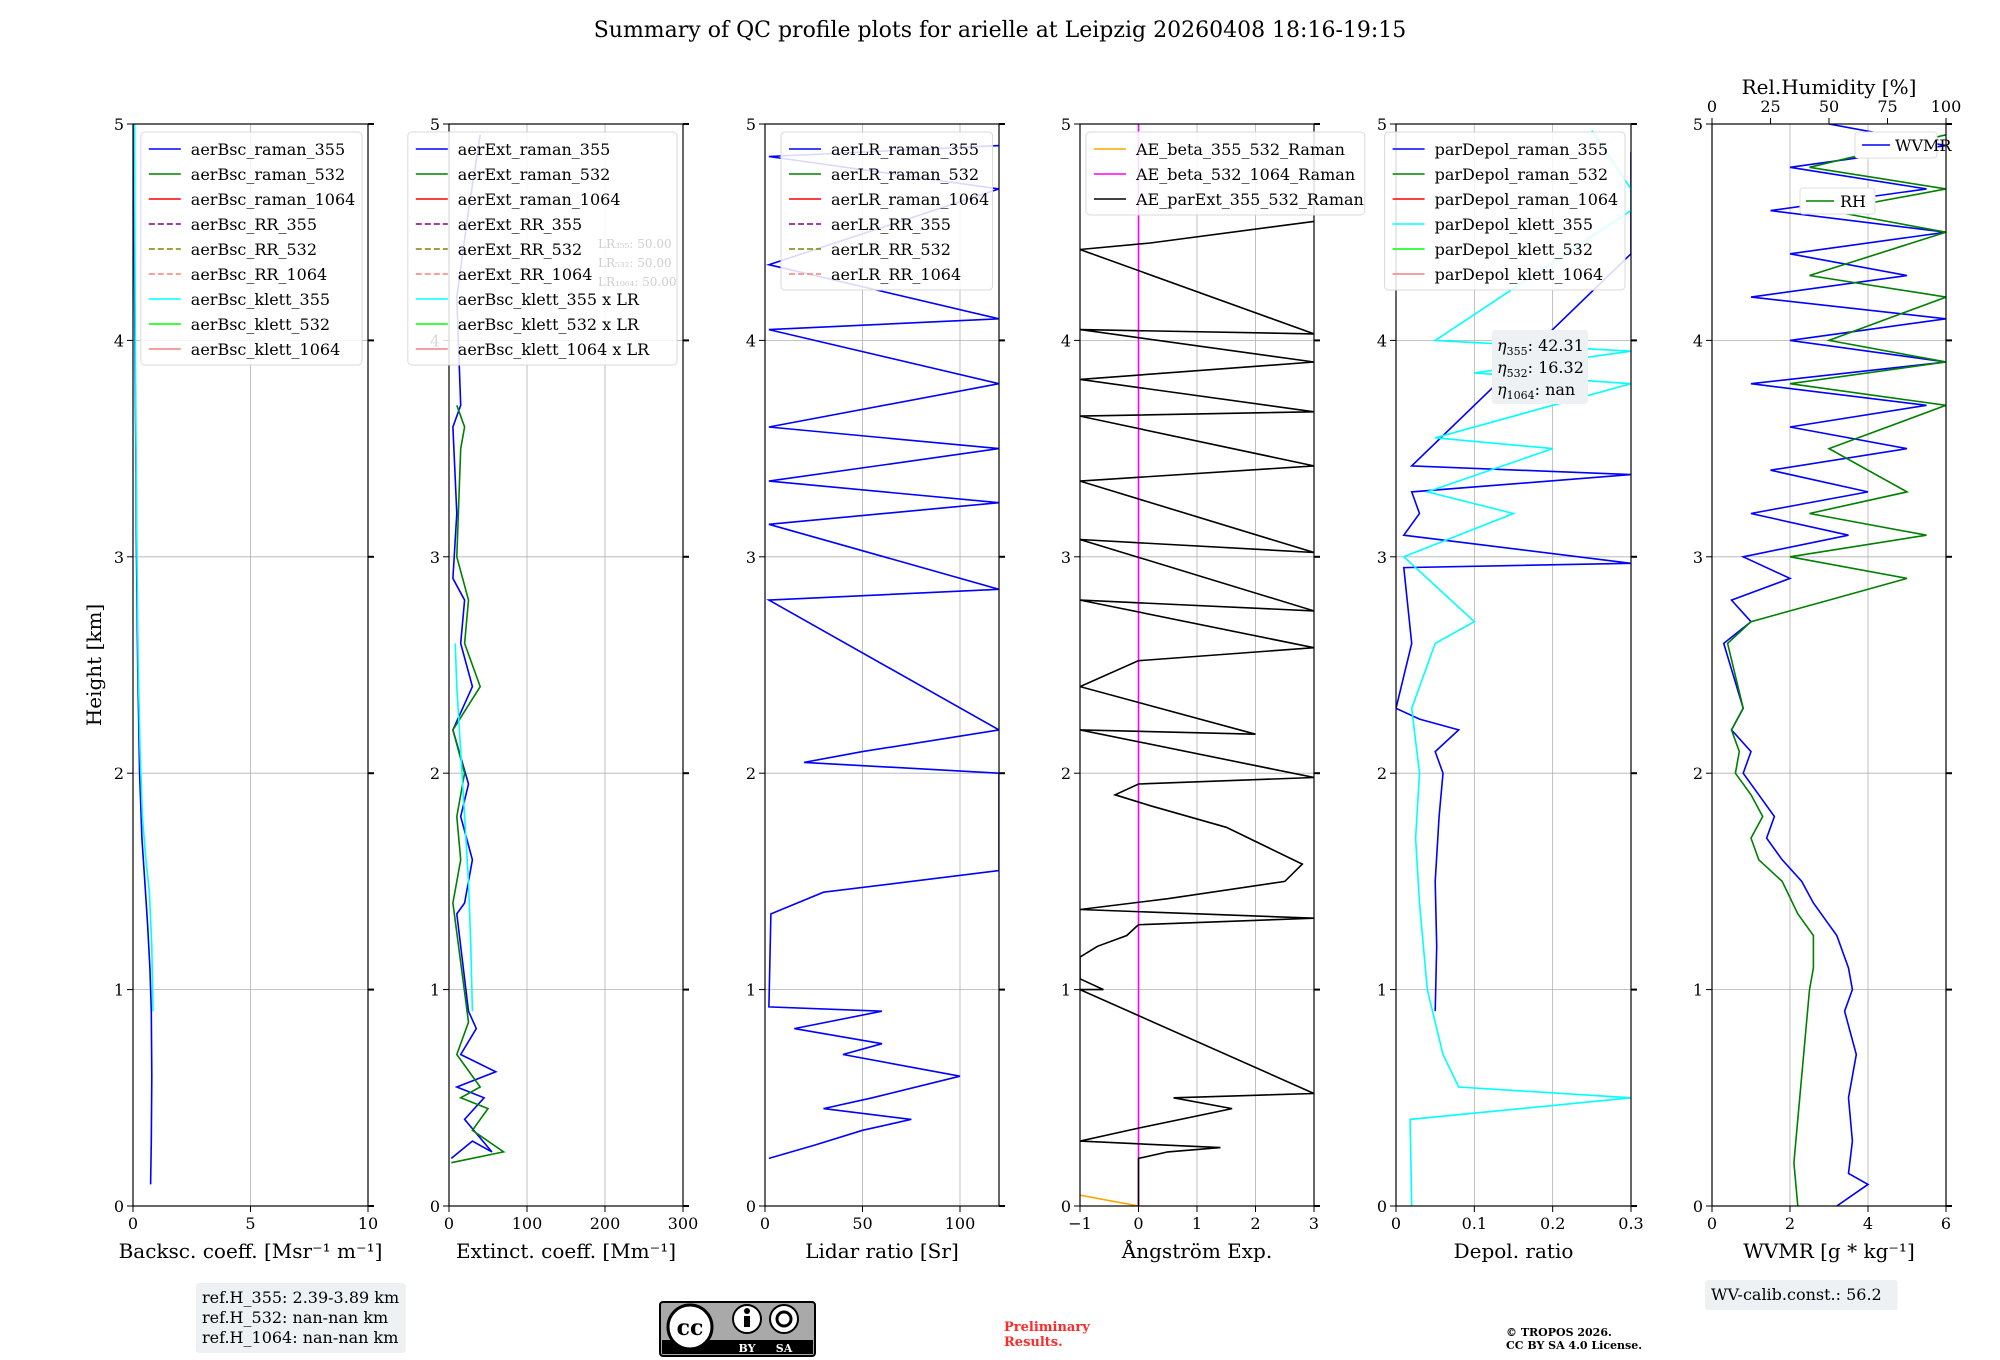 This screenshot has width=2000, height=1360. I want to click on x-axis-label: Lidar ratio [Sr], so click(882, 1251).